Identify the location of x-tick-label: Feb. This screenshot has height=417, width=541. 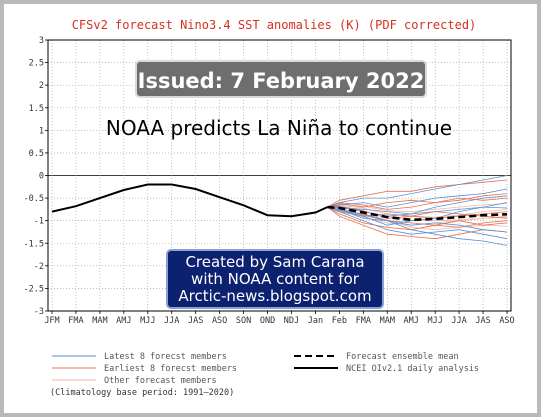
(339, 321).